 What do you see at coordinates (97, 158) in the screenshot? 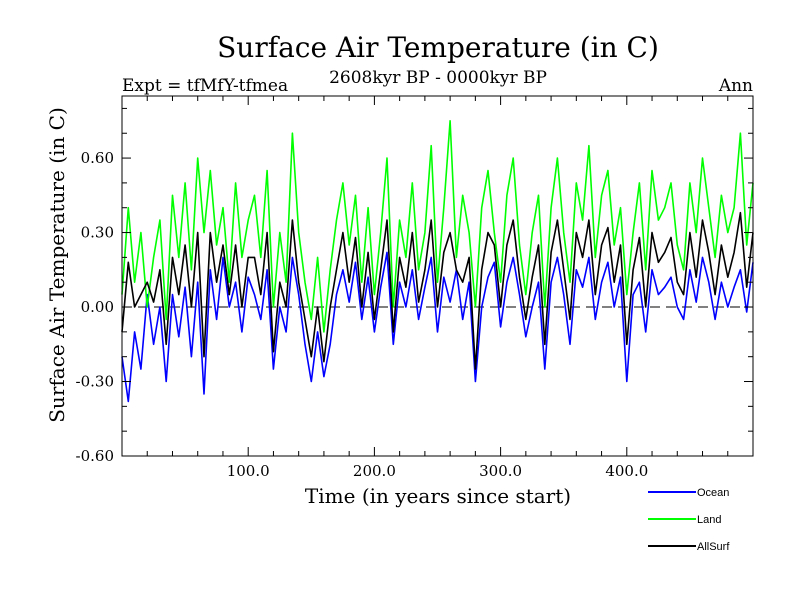
I see `y-tick-label: 0.60` at bounding box center [97, 158].